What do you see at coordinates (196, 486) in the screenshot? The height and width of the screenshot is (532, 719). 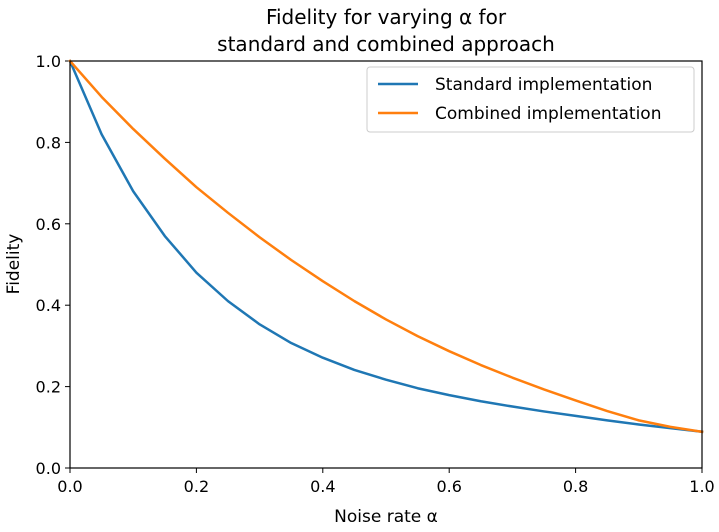 I see `x-tick-label: 0.2` at bounding box center [196, 486].